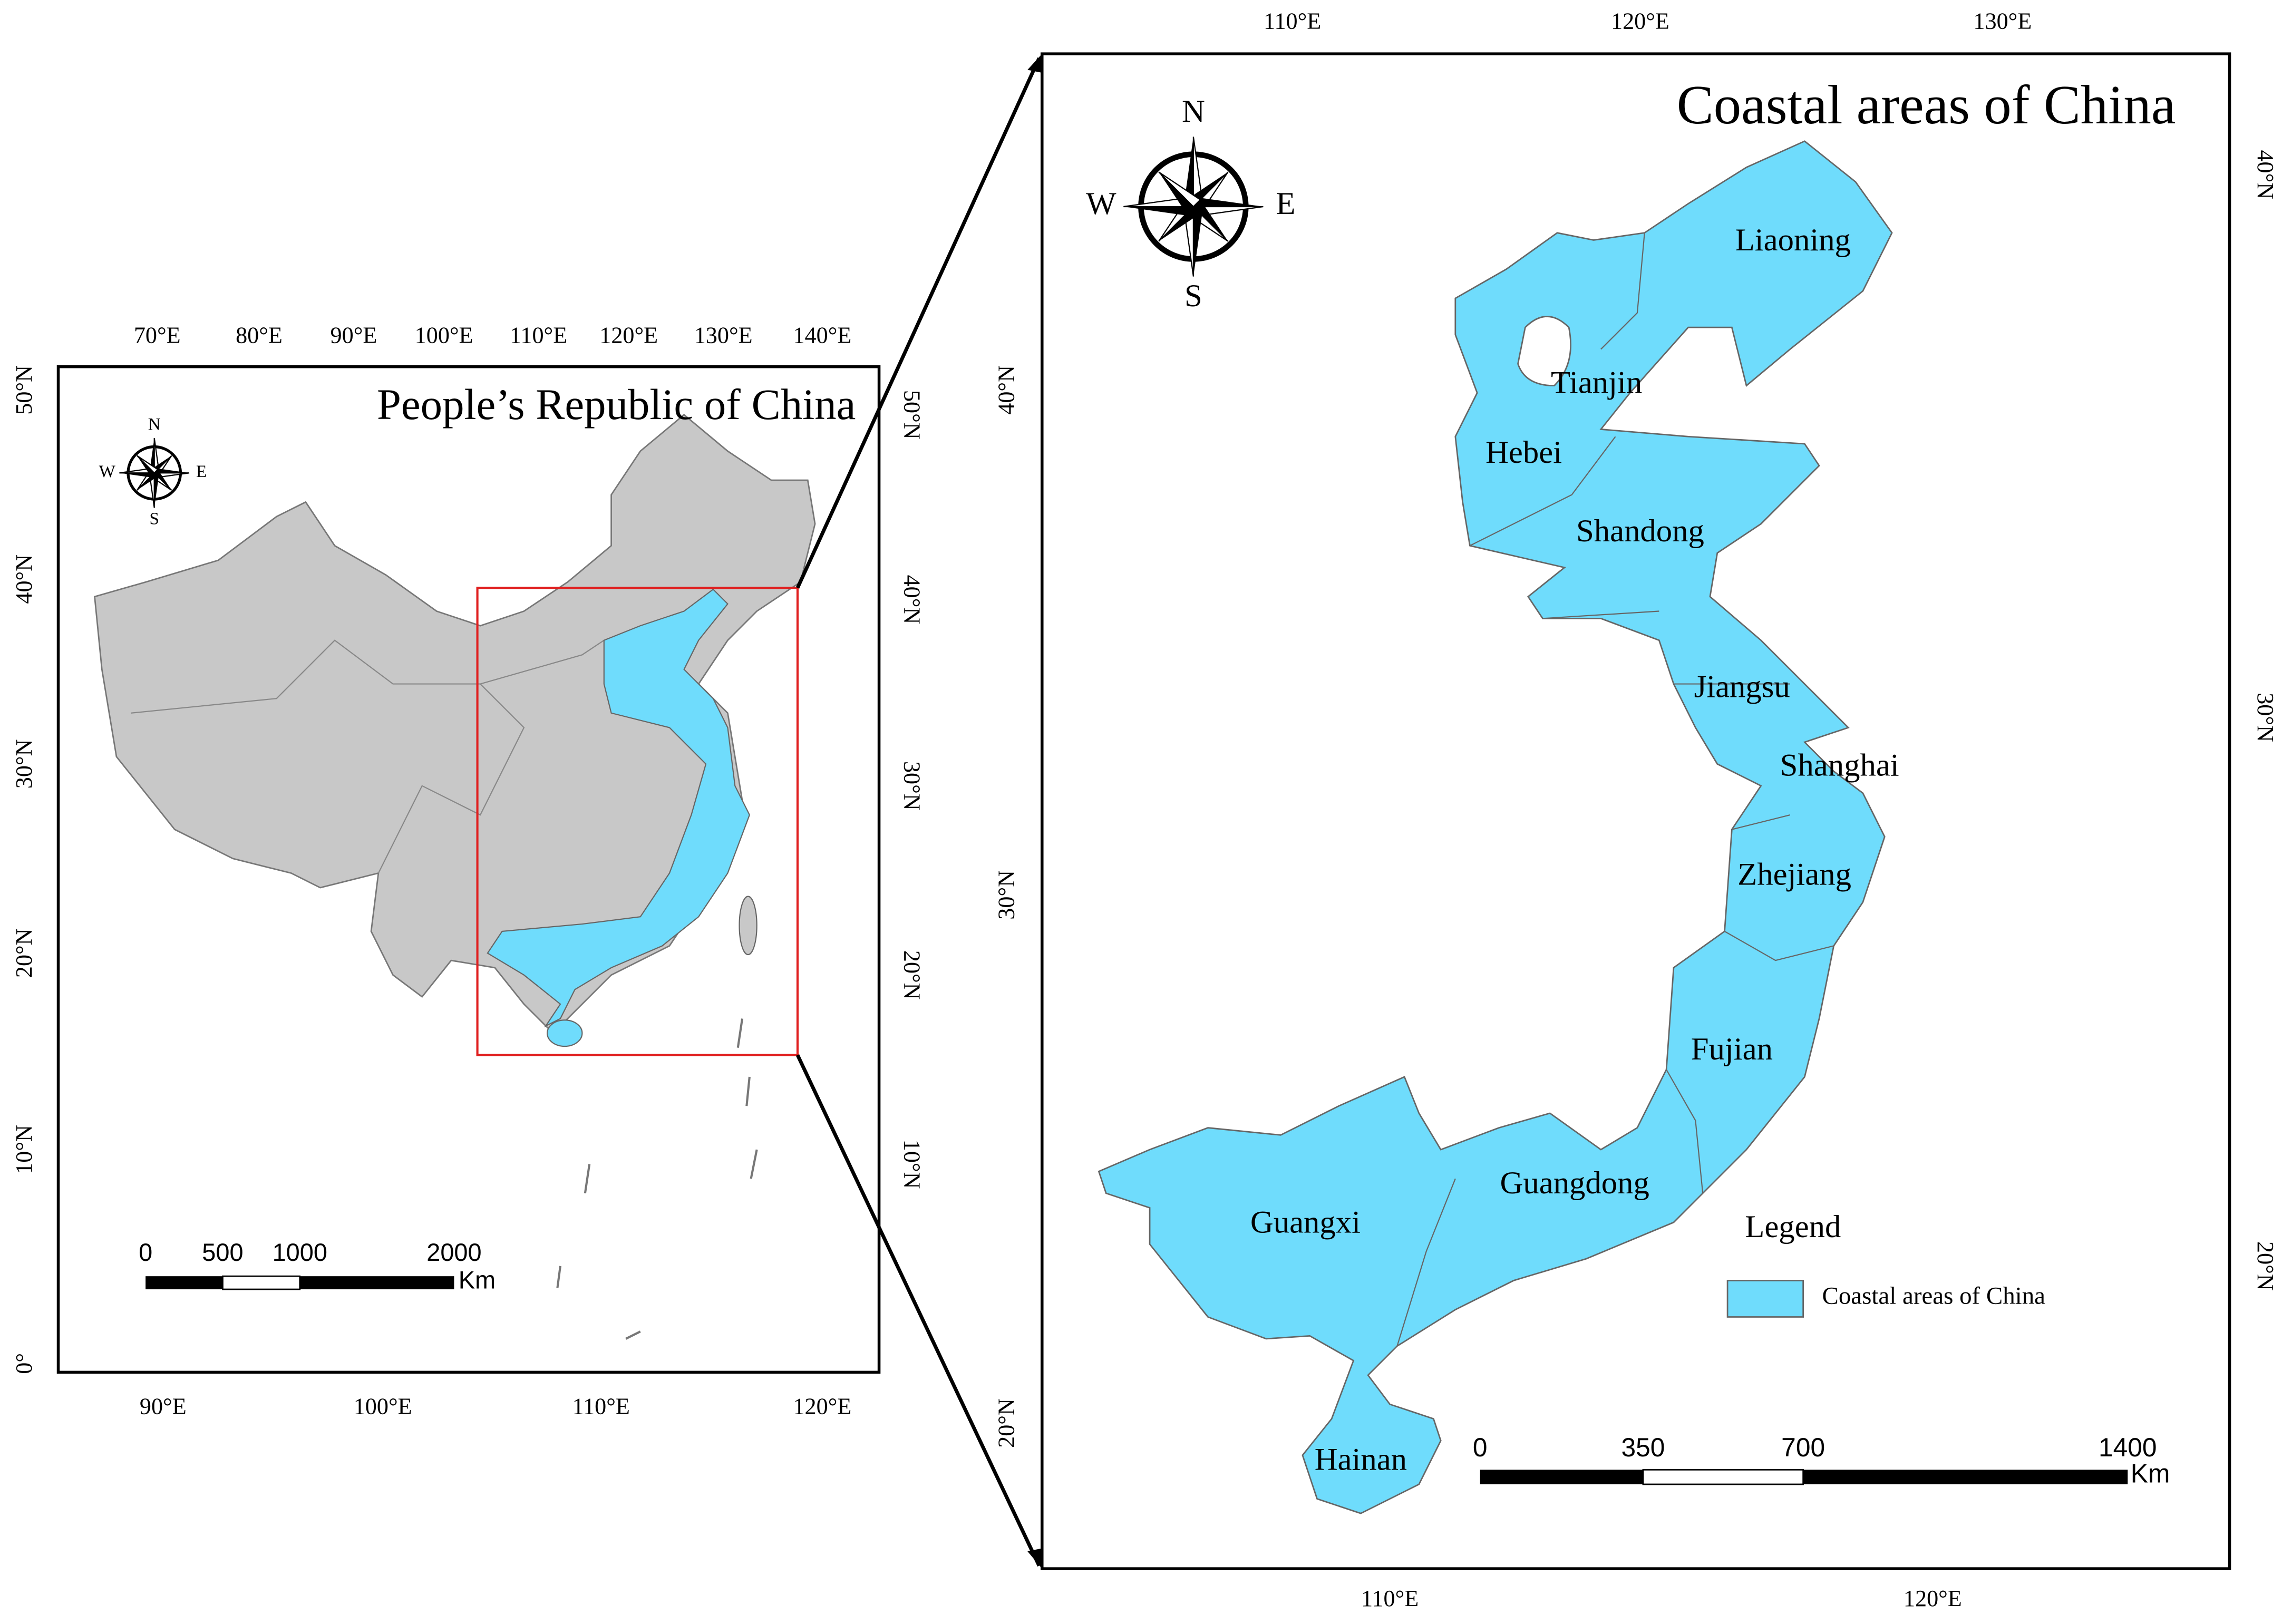 This screenshot has height=1624, width=2282. What do you see at coordinates (748, 926) in the screenshot?
I see `taiwan-shape` at bounding box center [748, 926].